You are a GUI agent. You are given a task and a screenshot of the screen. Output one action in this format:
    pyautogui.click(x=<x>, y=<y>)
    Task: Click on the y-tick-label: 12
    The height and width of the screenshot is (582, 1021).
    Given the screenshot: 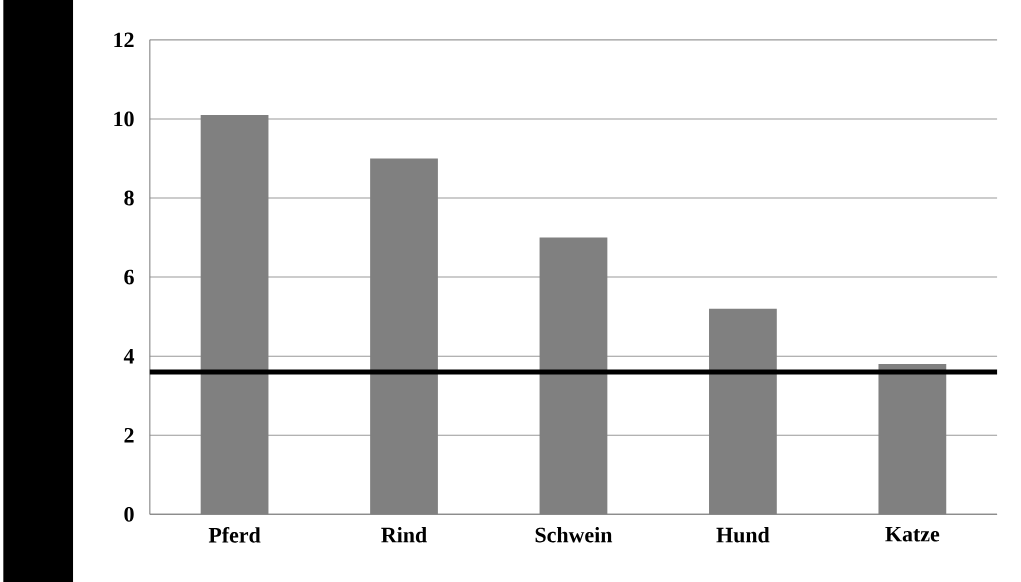 What is the action you would take?
    pyautogui.click(x=124, y=40)
    